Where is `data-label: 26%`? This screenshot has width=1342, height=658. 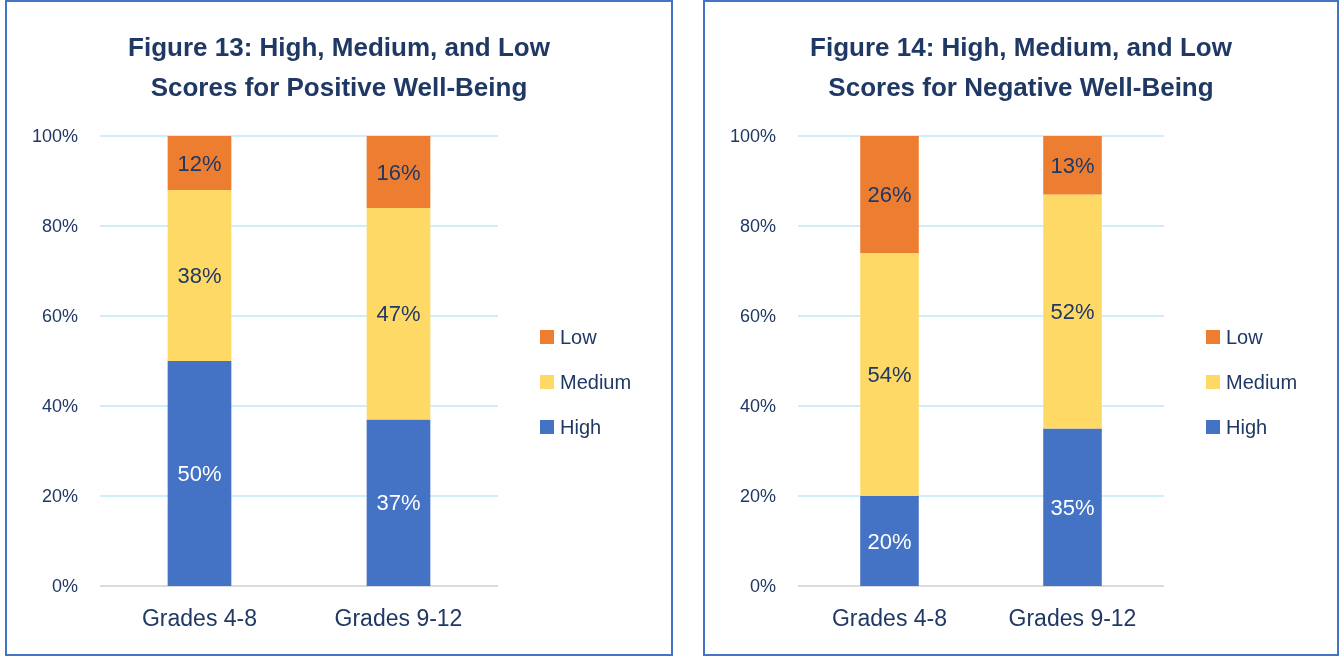
data-label: 26% is located at coordinates (889, 195).